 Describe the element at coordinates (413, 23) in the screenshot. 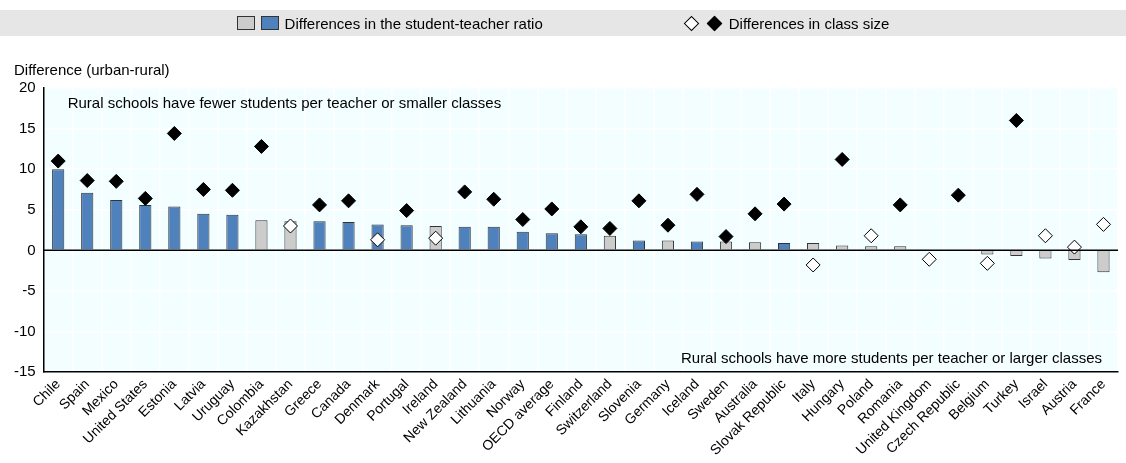

I see `legend-label: Differences in the student-teacher ratio` at that location.